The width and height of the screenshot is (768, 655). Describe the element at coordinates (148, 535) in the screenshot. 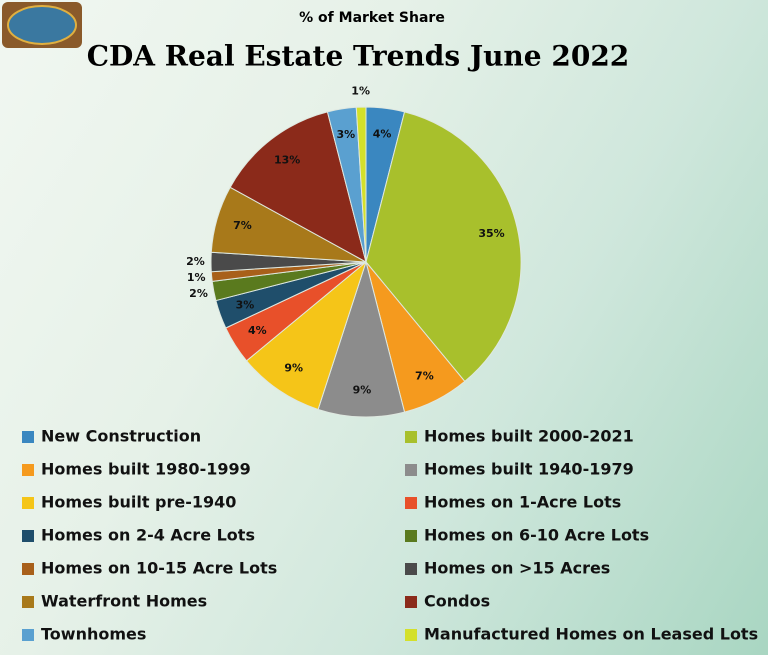

I see `legend-label: Homes on 2-4 Acre Lots` at that location.